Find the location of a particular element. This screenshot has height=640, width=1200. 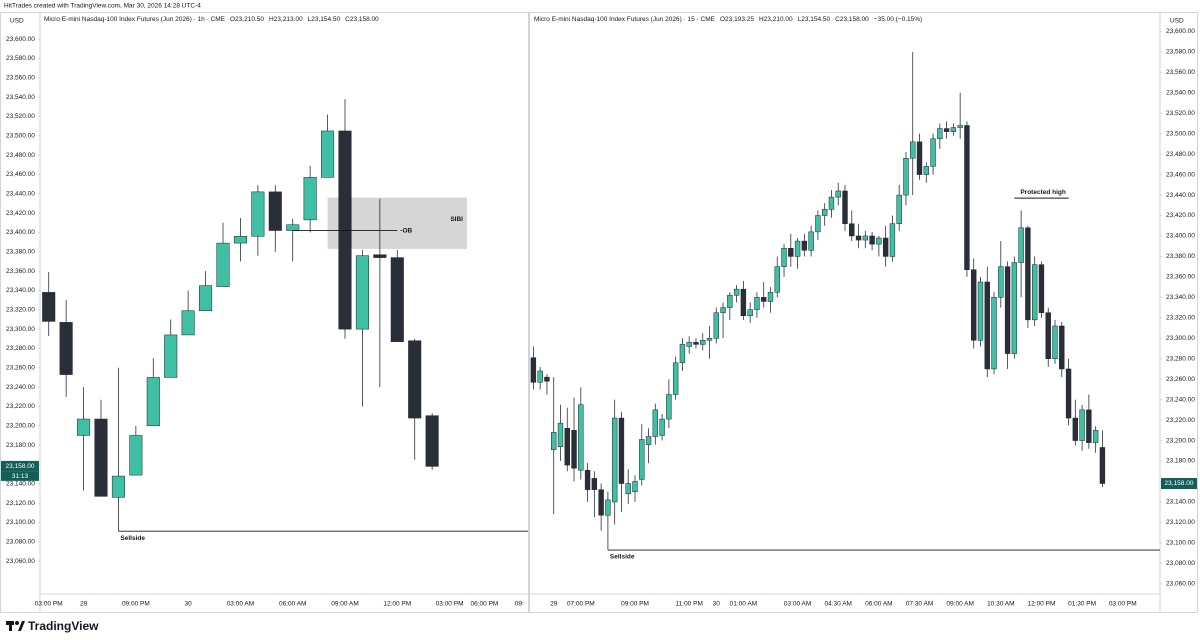

legend-value: C23,158.00 is located at coordinates (852, 19).